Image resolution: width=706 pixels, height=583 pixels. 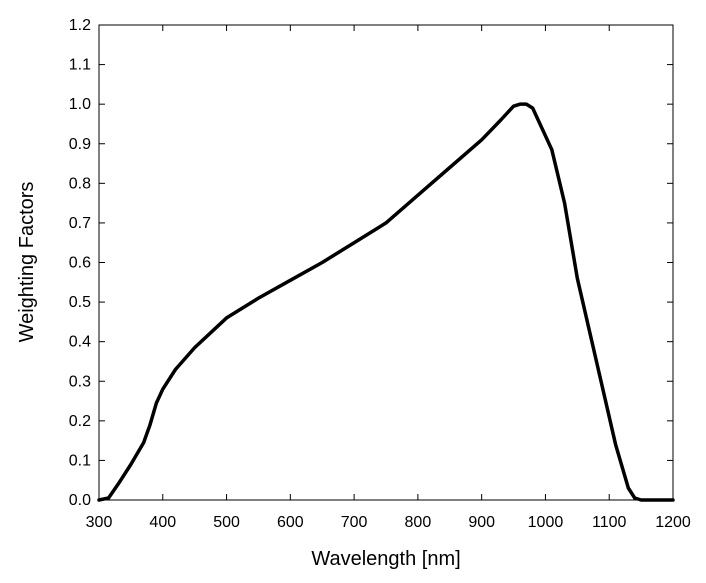 I want to click on y-tick-label: 1.0, so click(x=80, y=104).